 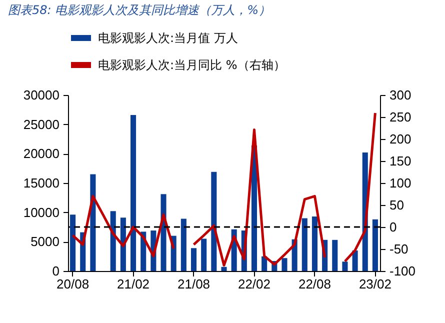 What do you see at coordinates (401, 139) in the screenshot?
I see `y2-tick-label: 200` at bounding box center [401, 139].